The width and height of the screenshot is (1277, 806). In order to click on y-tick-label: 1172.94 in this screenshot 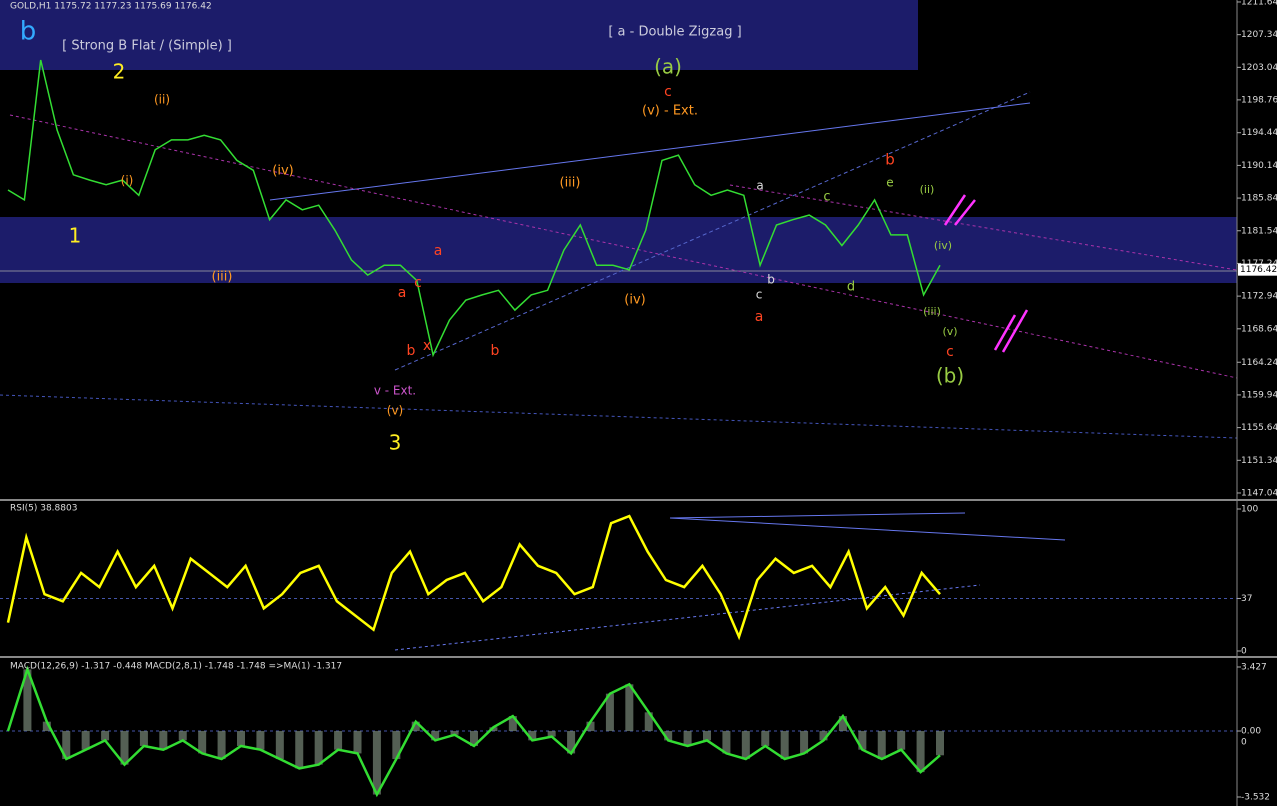, I will do `click(1259, 297)`.